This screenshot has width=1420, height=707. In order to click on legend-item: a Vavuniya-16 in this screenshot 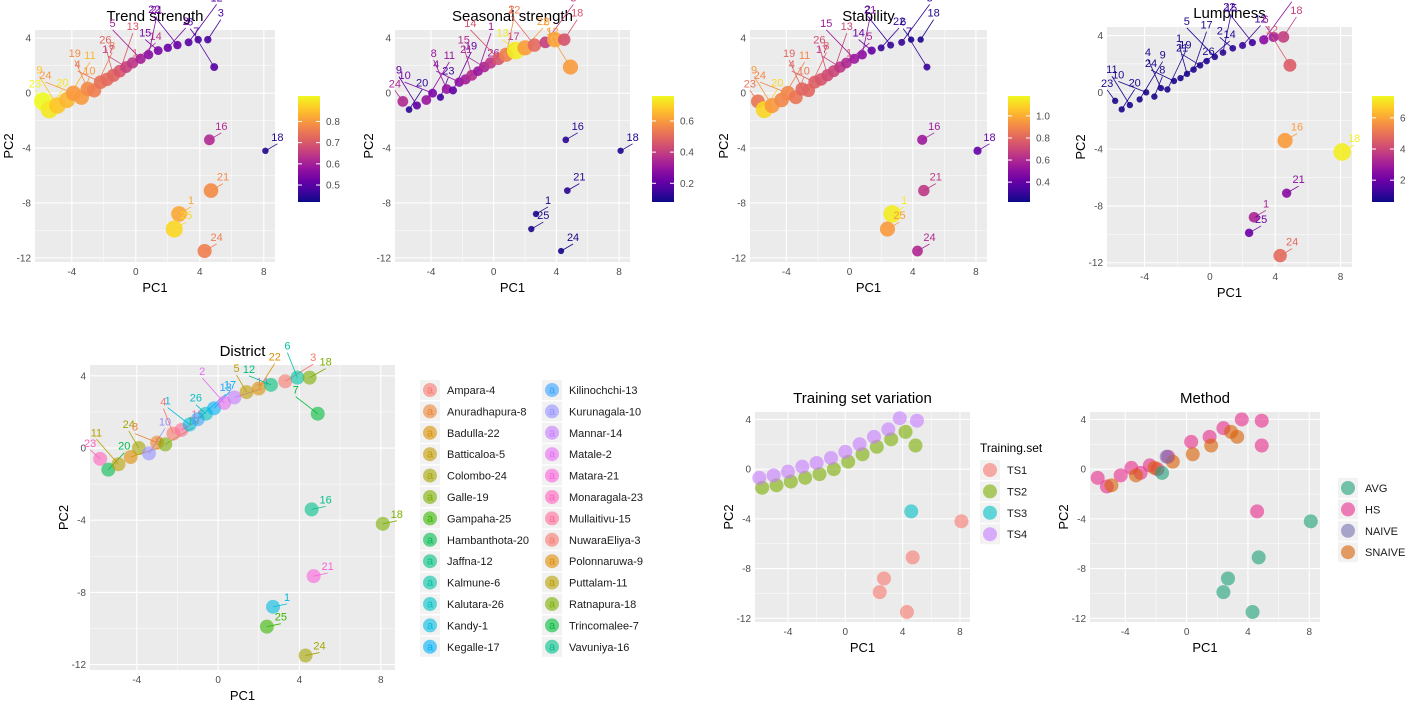, I will do `click(585, 646)`.